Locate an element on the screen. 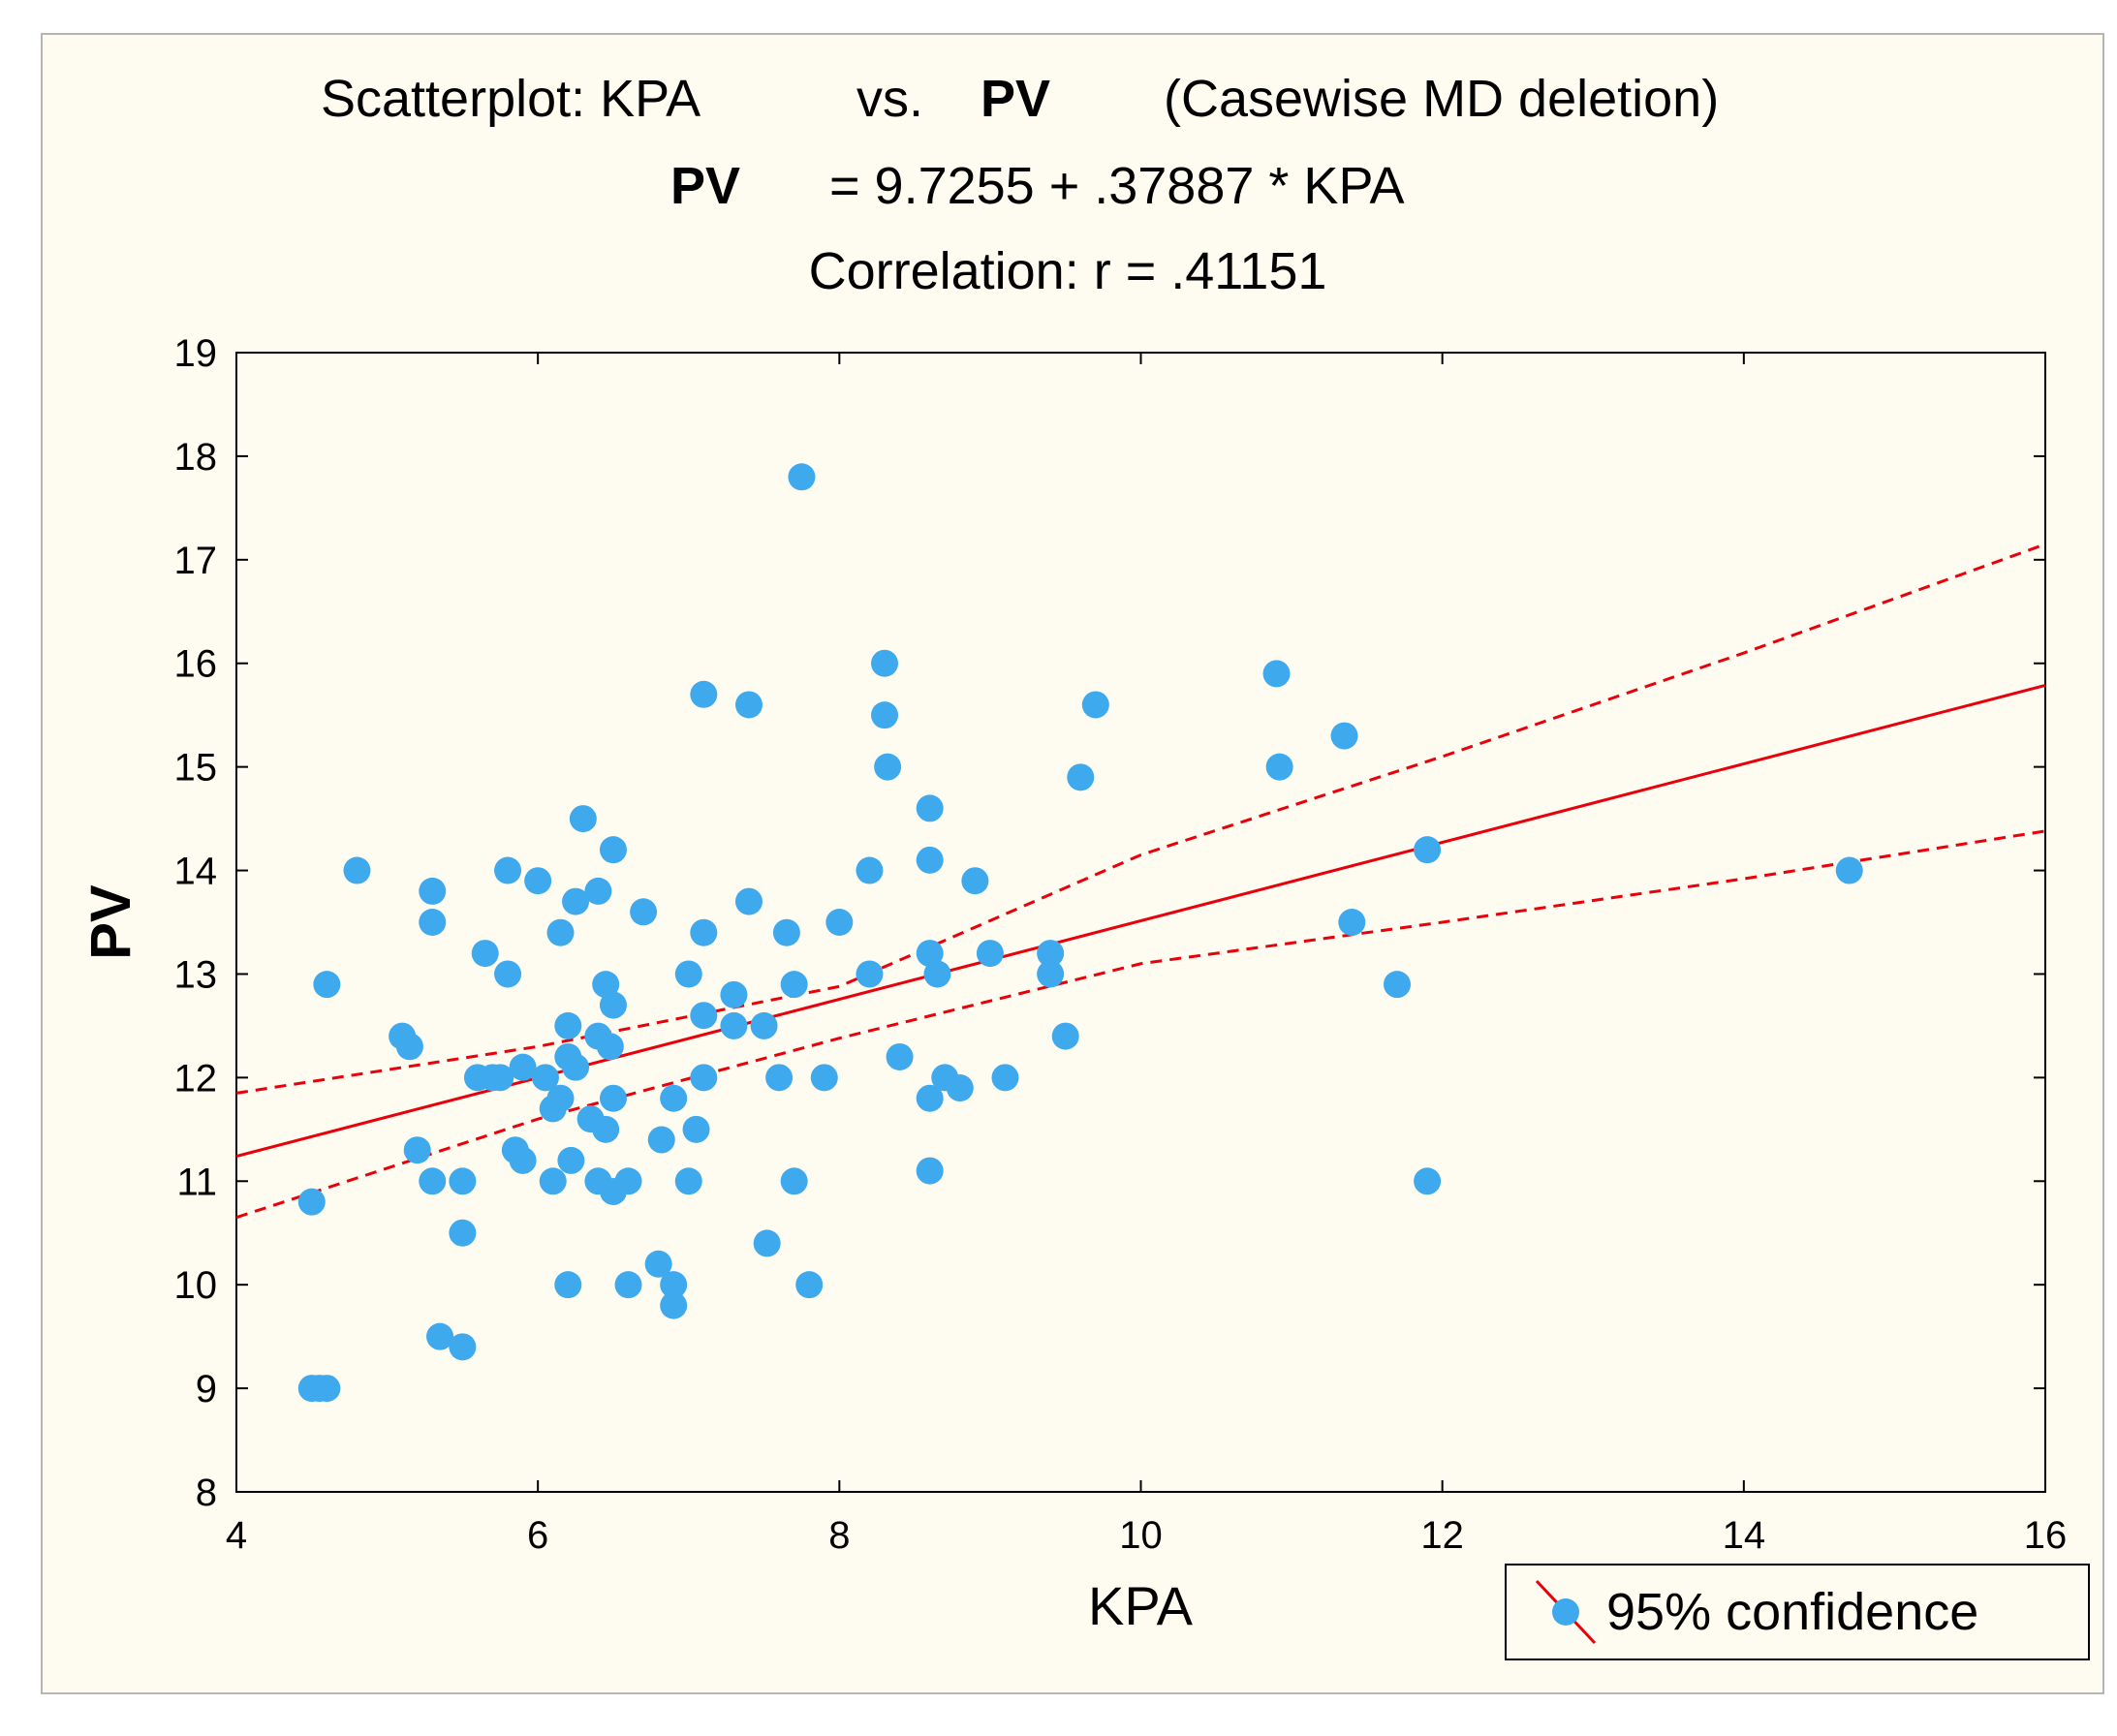 This screenshot has width=2117, height=1736. regression-equation: PV = 9.7255 + .37887 * KPA is located at coordinates (1037, 186).